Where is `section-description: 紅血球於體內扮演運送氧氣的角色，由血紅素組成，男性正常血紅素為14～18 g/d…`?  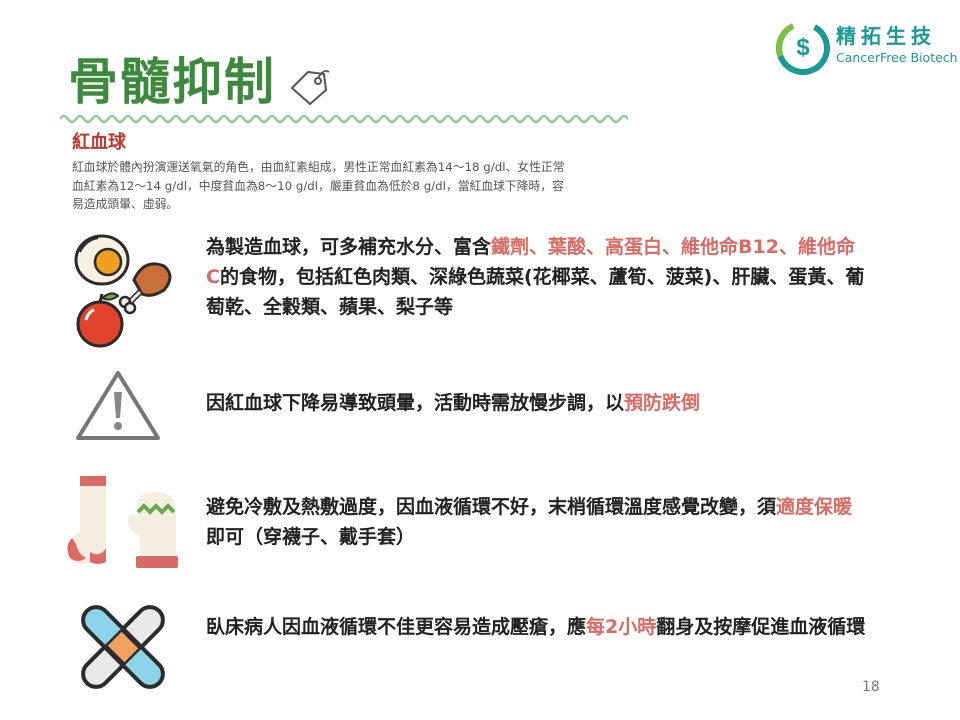
section-description: 紅血球於體內扮演運送氧氣的角色，由血紅素組成，男性正常血紅素為14～18 g/d… is located at coordinates (318, 185).